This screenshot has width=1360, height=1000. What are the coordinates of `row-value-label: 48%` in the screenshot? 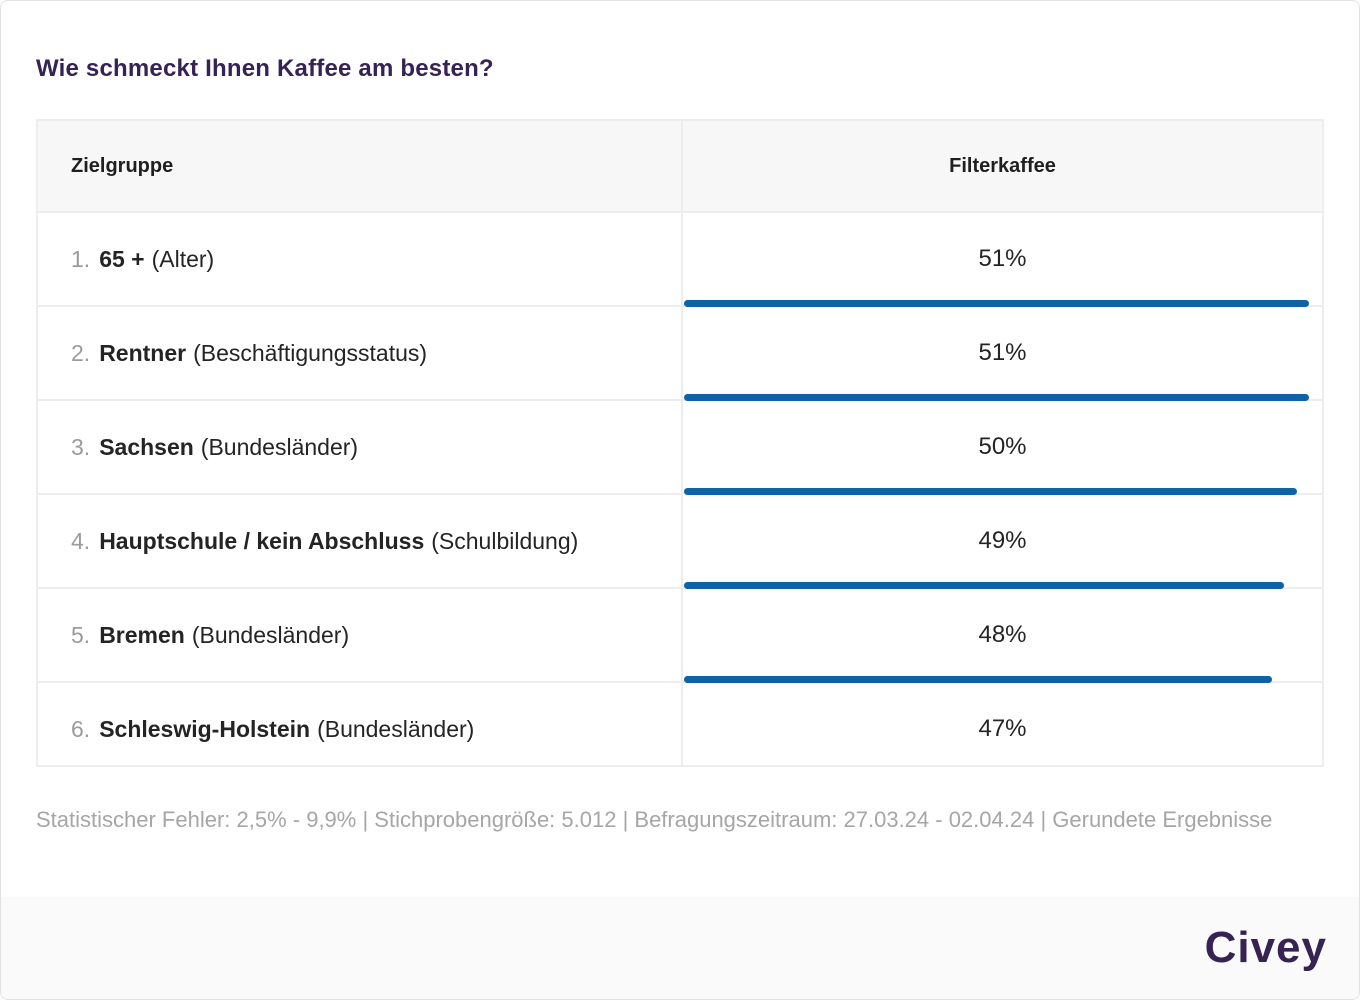 It's located at (1002, 634).